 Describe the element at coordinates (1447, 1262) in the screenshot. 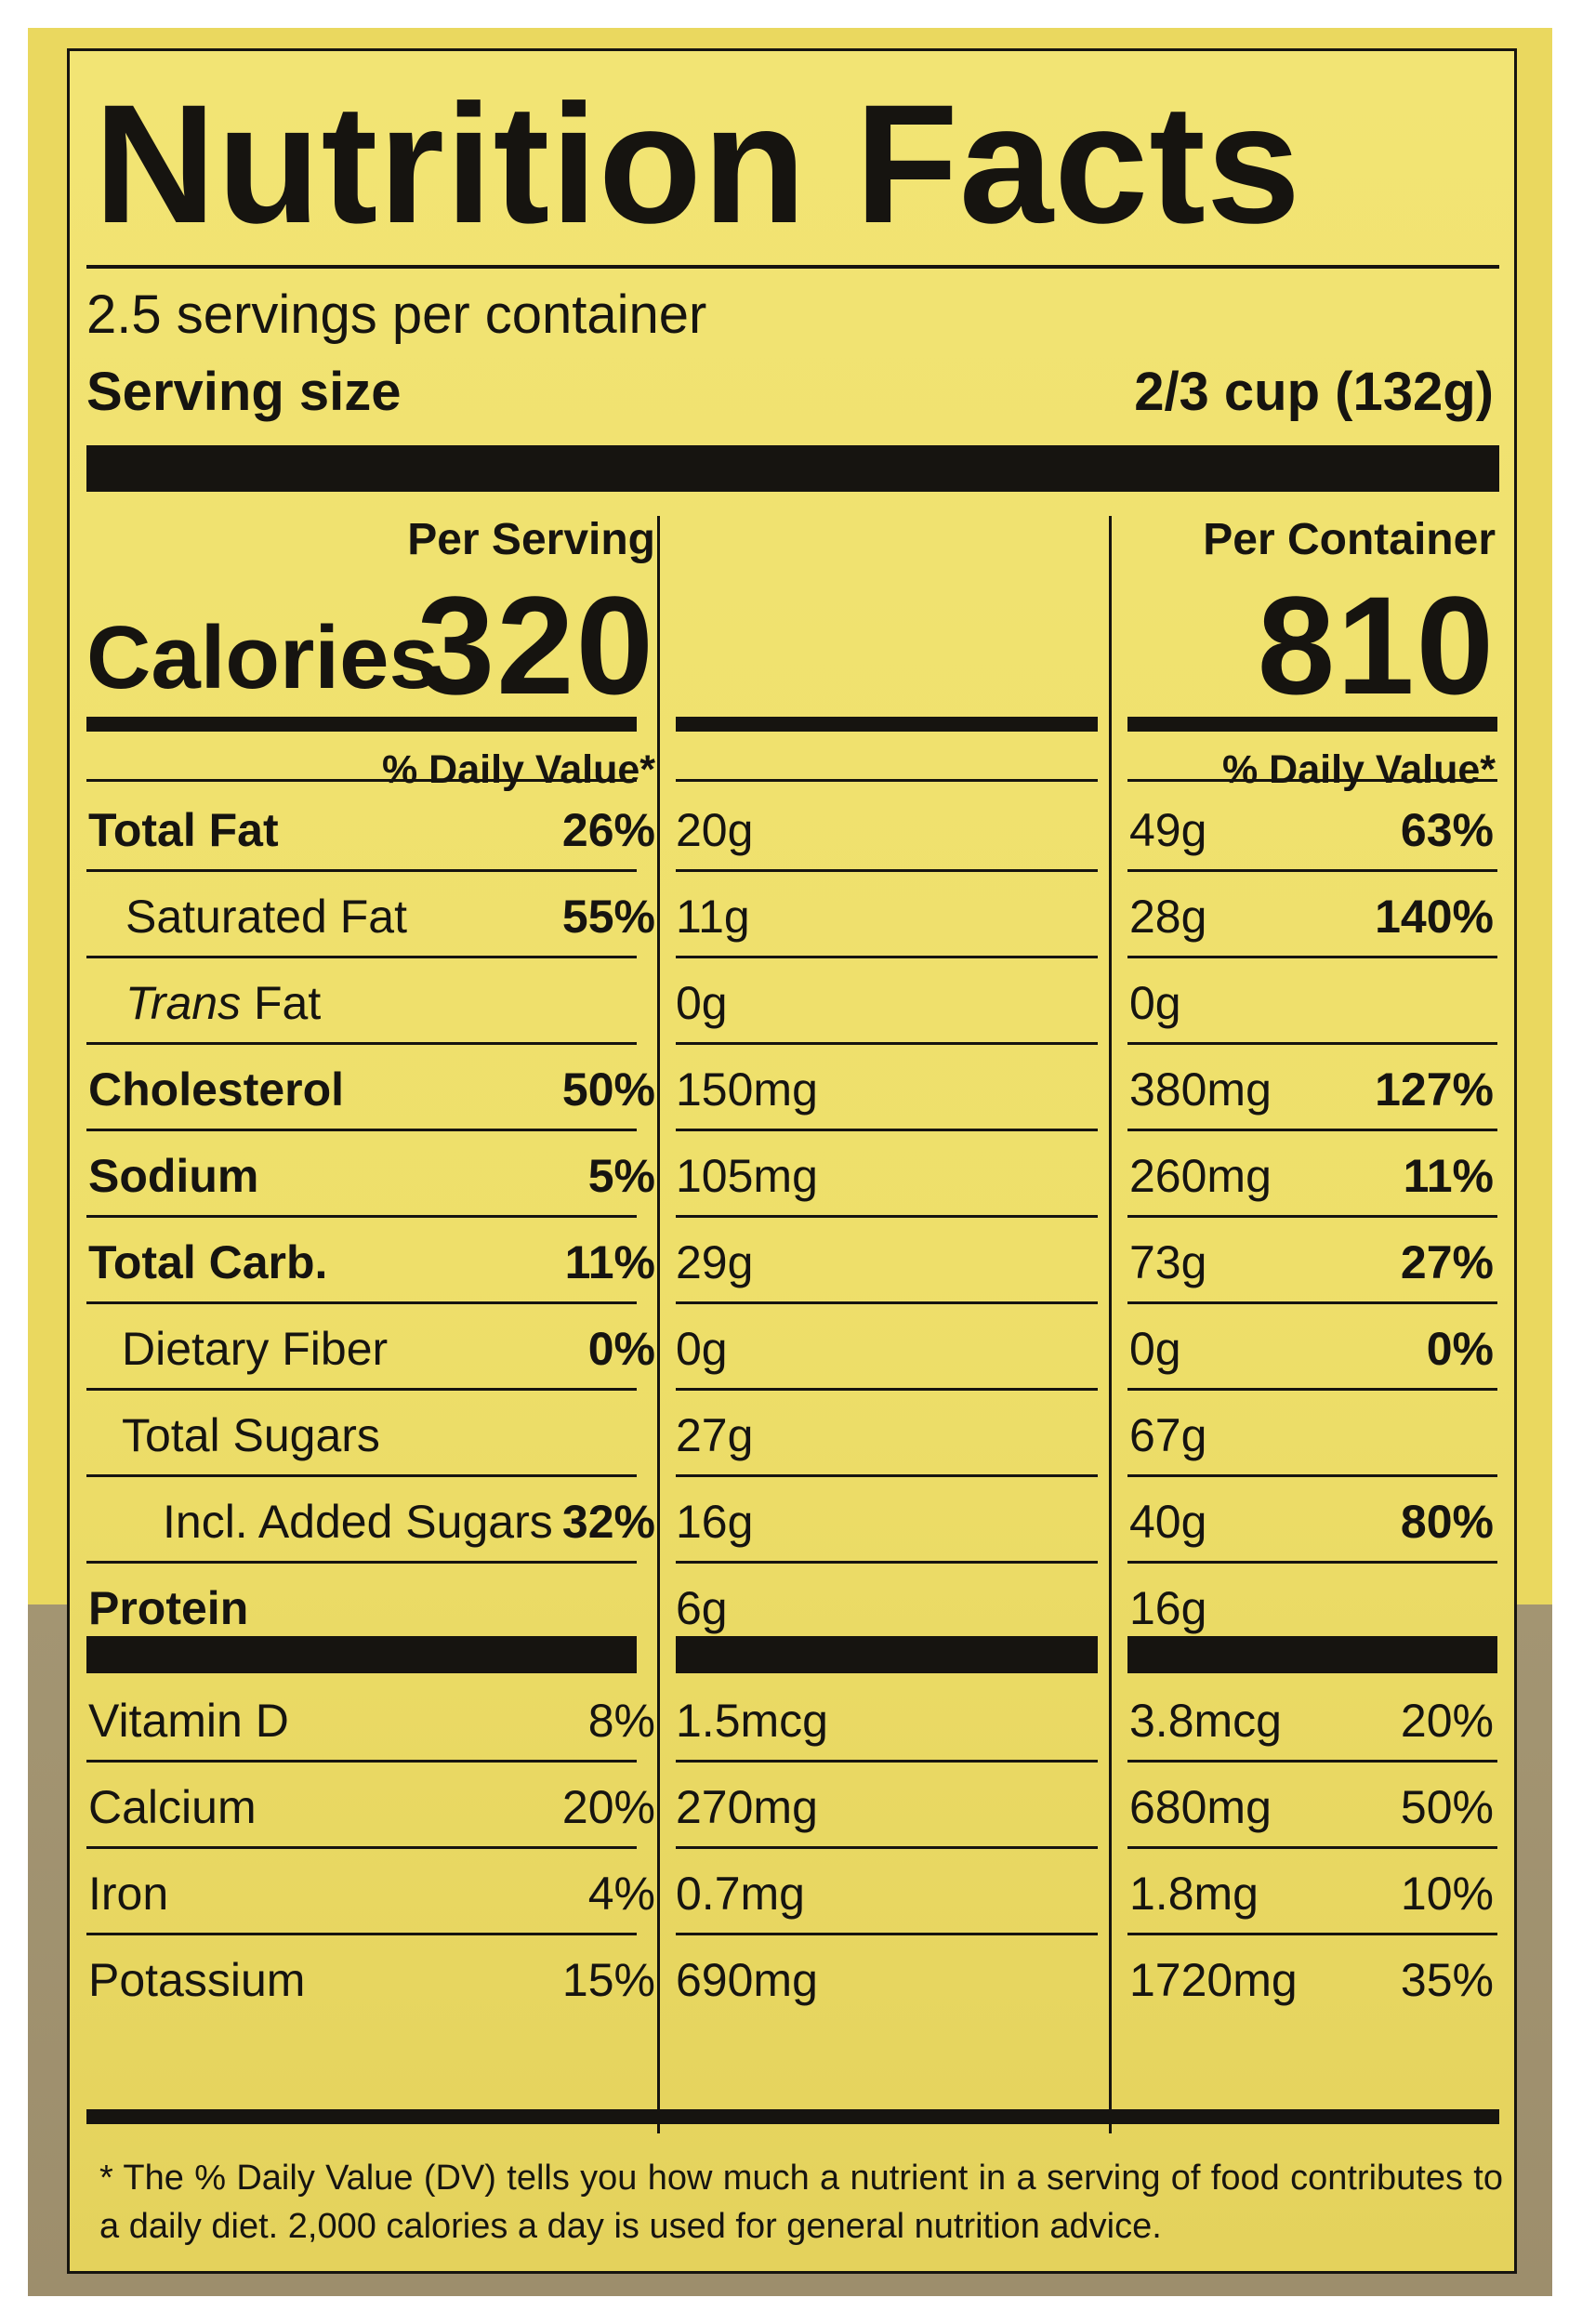

I see `container-daily-value: 27%` at that location.